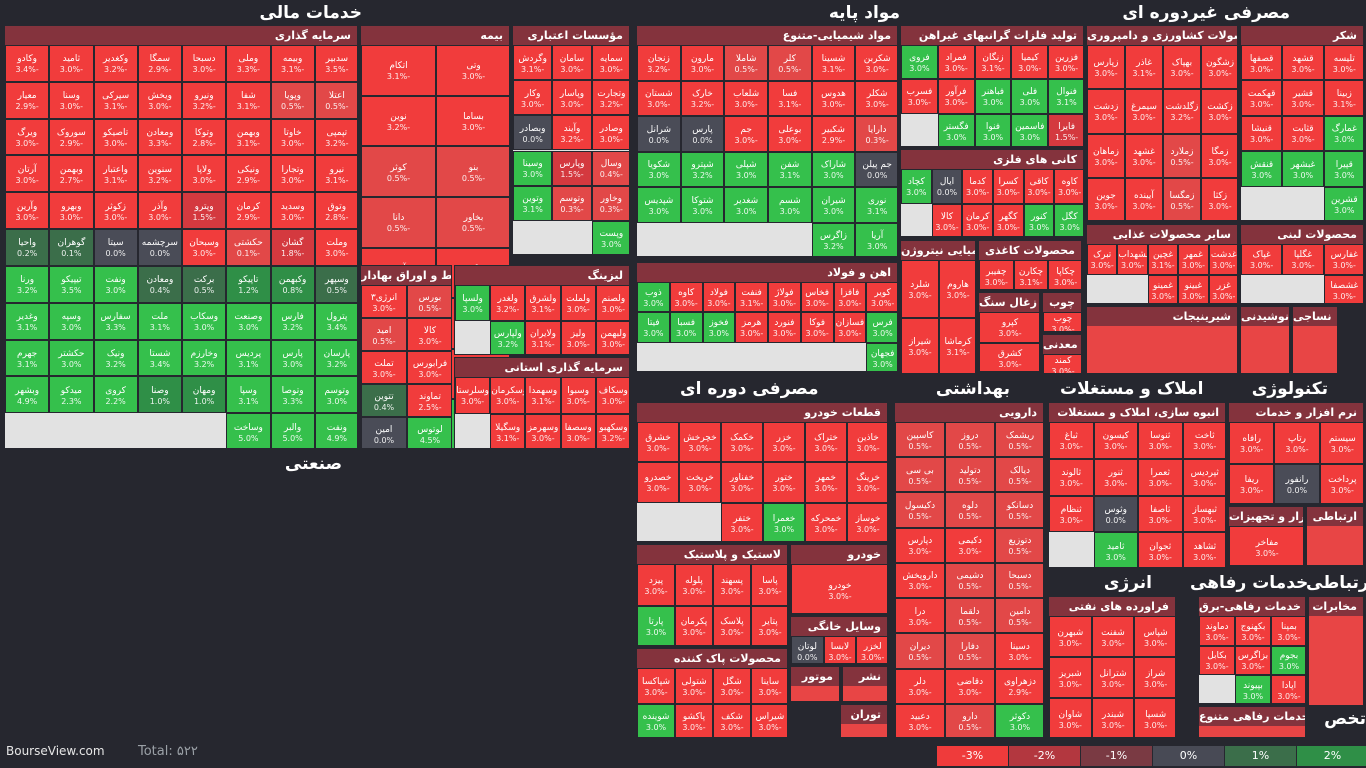 The image size is (1366, 768). I want to click on stock-cell: زبینا 3.1%-, so click(1343, 98).